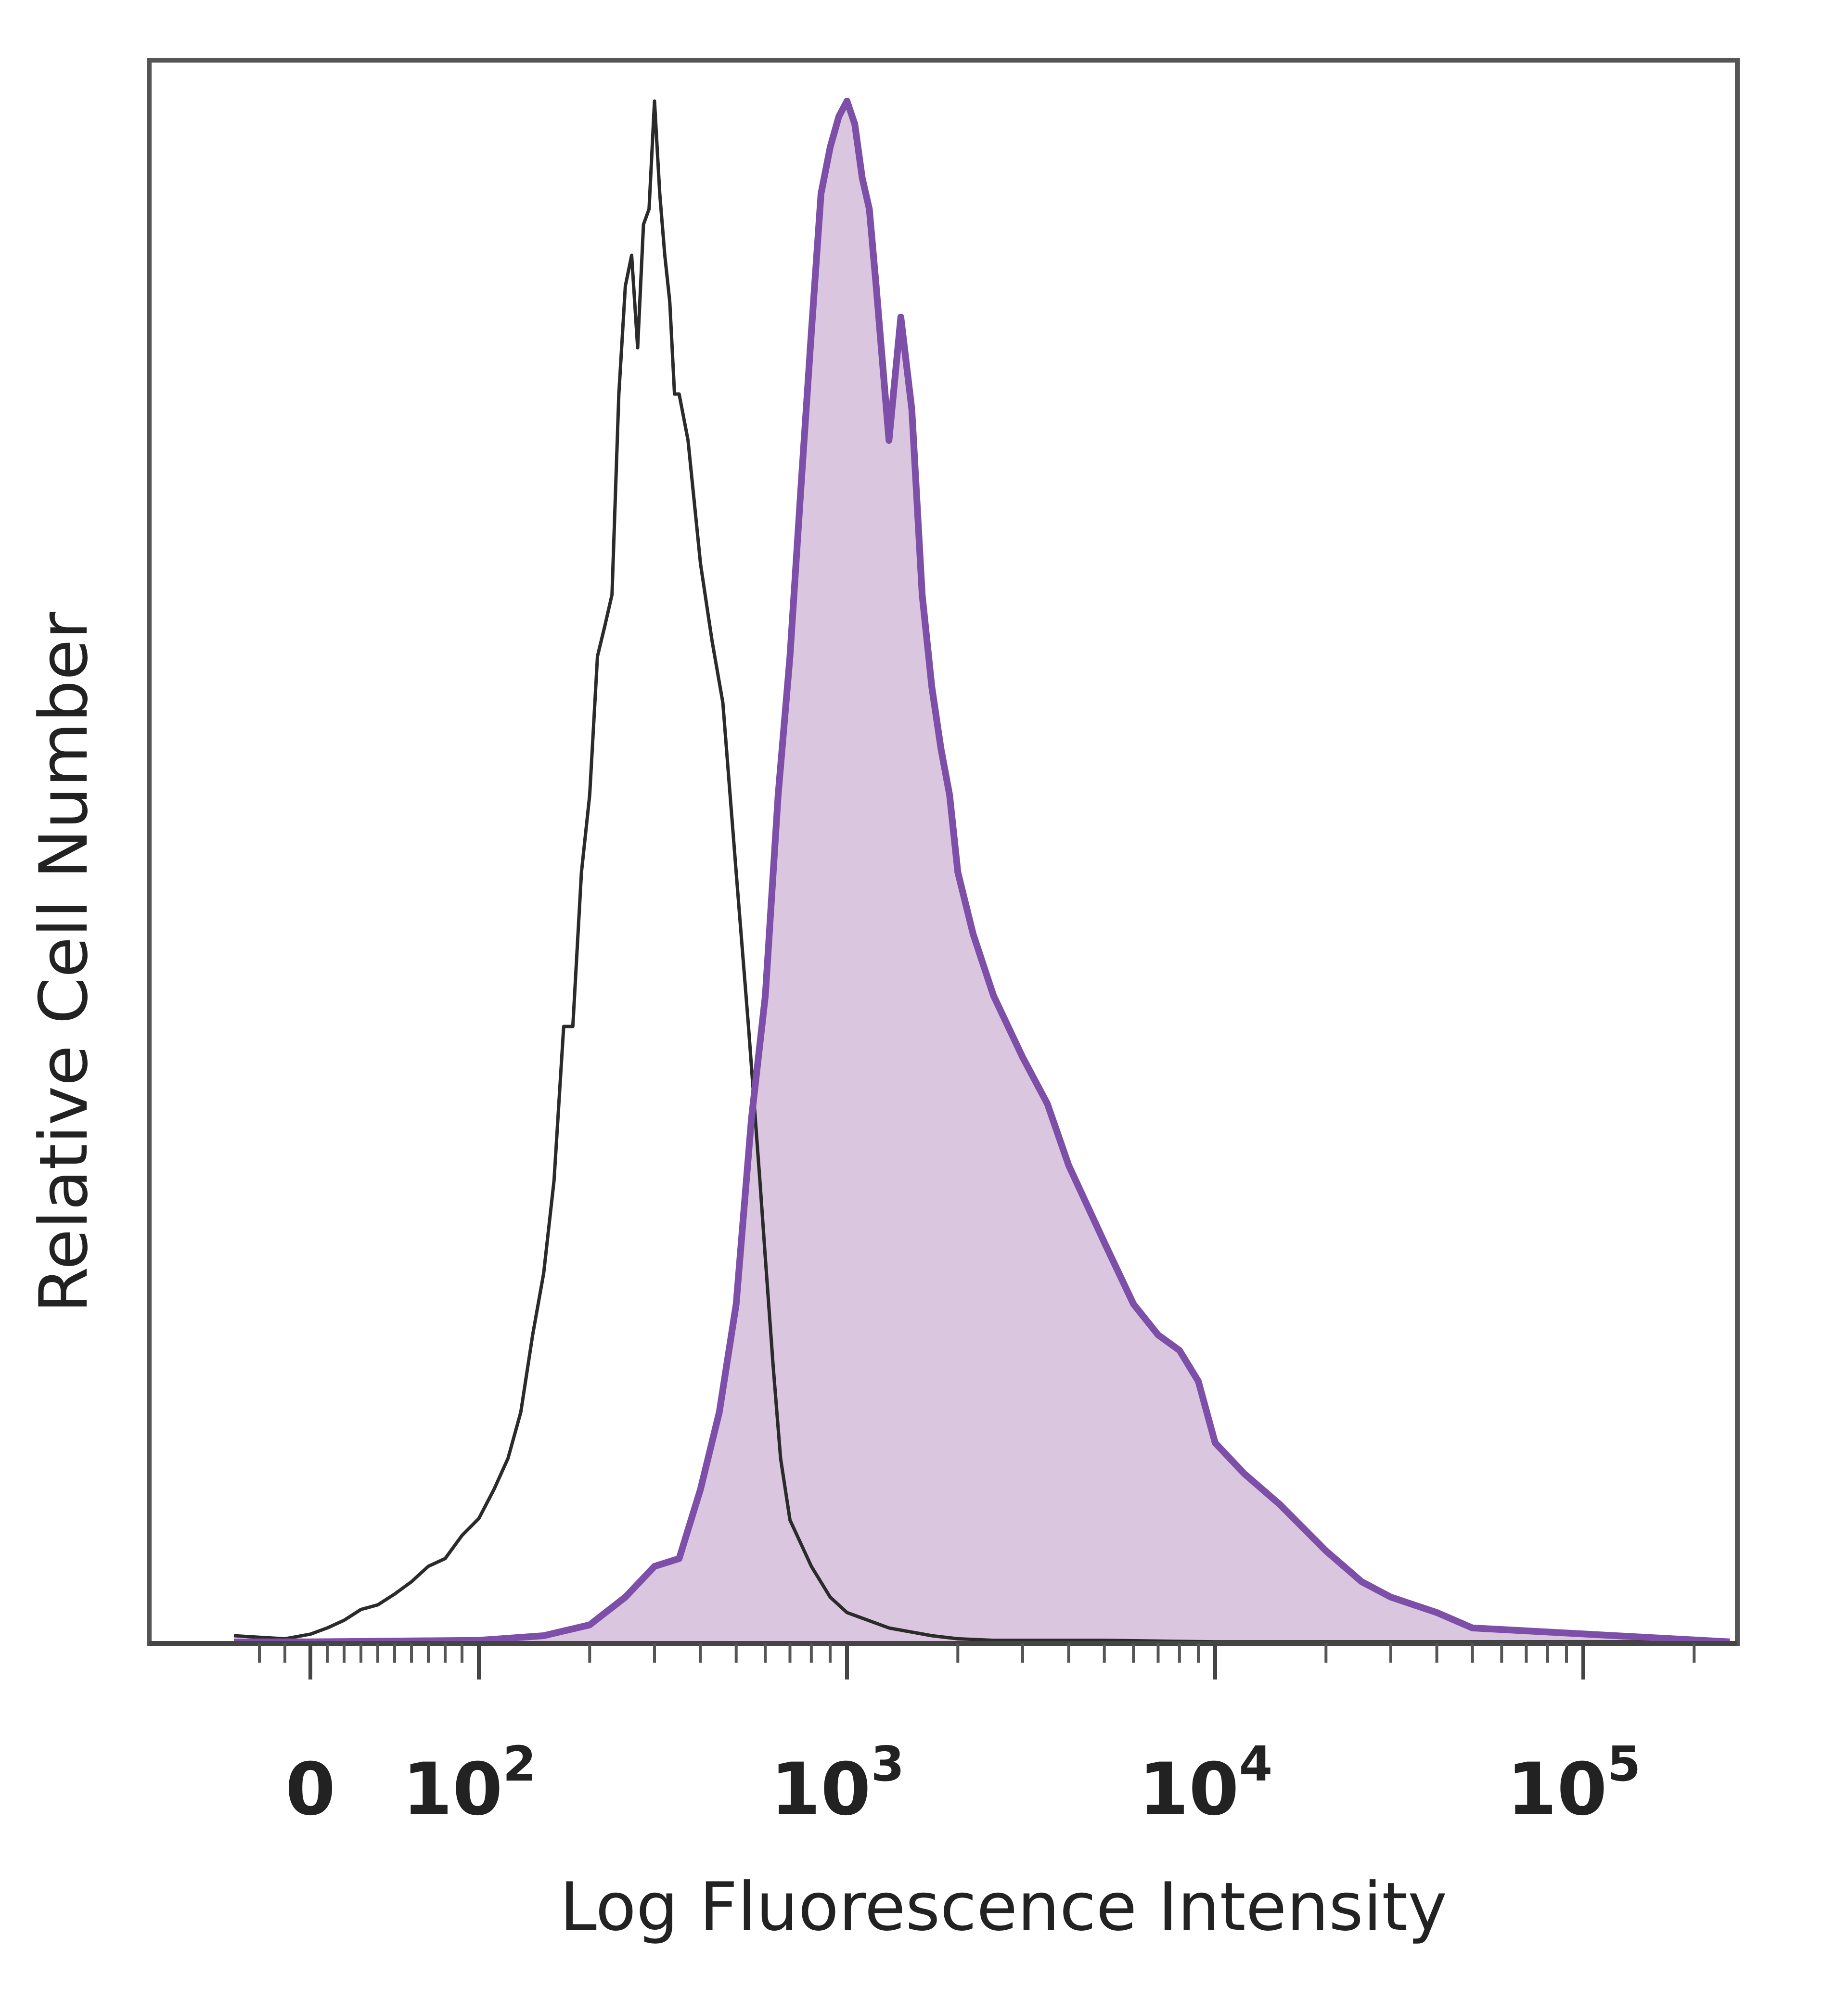  What do you see at coordinates (310, 1790) in the screenshot?
I see `x-tick-label: 0` at bounding box center [310, 1790].